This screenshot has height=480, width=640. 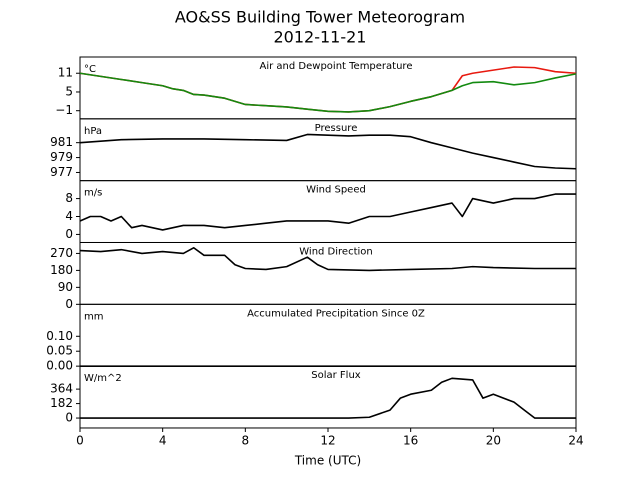 What do you see at coordinates (59, 336) in the screenshot?
I see `y-tick-label: 0.10` at bounding box center [59, 336].